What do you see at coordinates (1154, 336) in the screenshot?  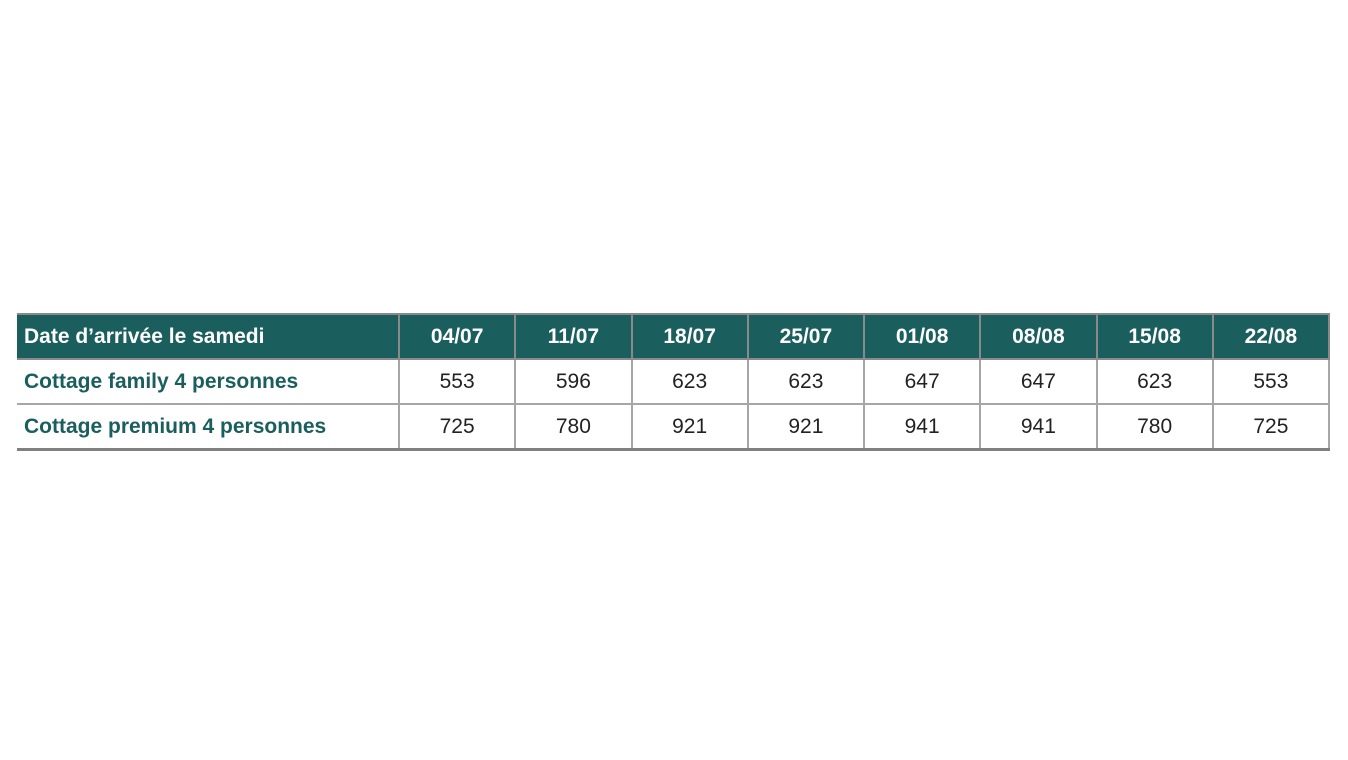 I see `date-header: 15/08` at bounding box center [1154, 336].